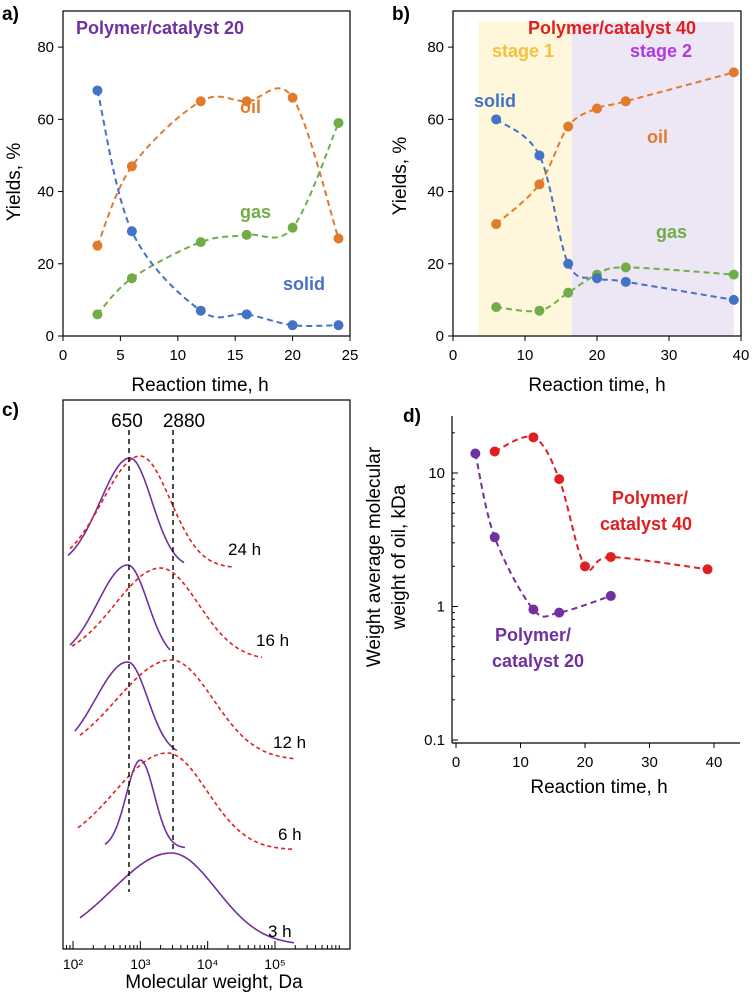 The image size is (756, 995). What do you see at coordinates (436, 473) in the screenshot?
I see `y-tick-label: 10` at bounding box center [436, 473].